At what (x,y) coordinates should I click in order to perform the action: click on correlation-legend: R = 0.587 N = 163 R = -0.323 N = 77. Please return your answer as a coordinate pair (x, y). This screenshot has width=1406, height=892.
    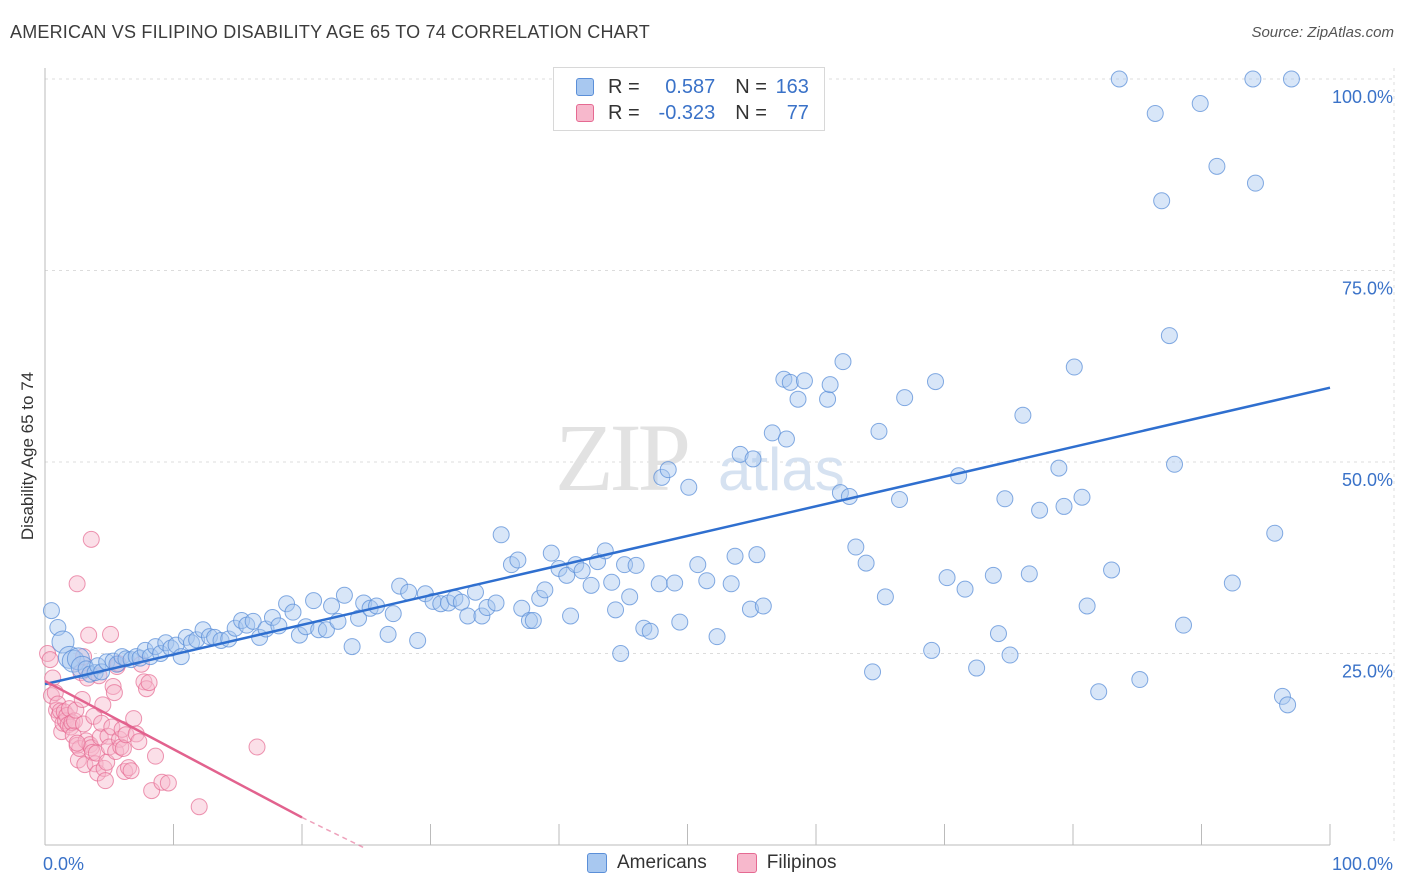
    Looking at the image, I should click on (689, 99).